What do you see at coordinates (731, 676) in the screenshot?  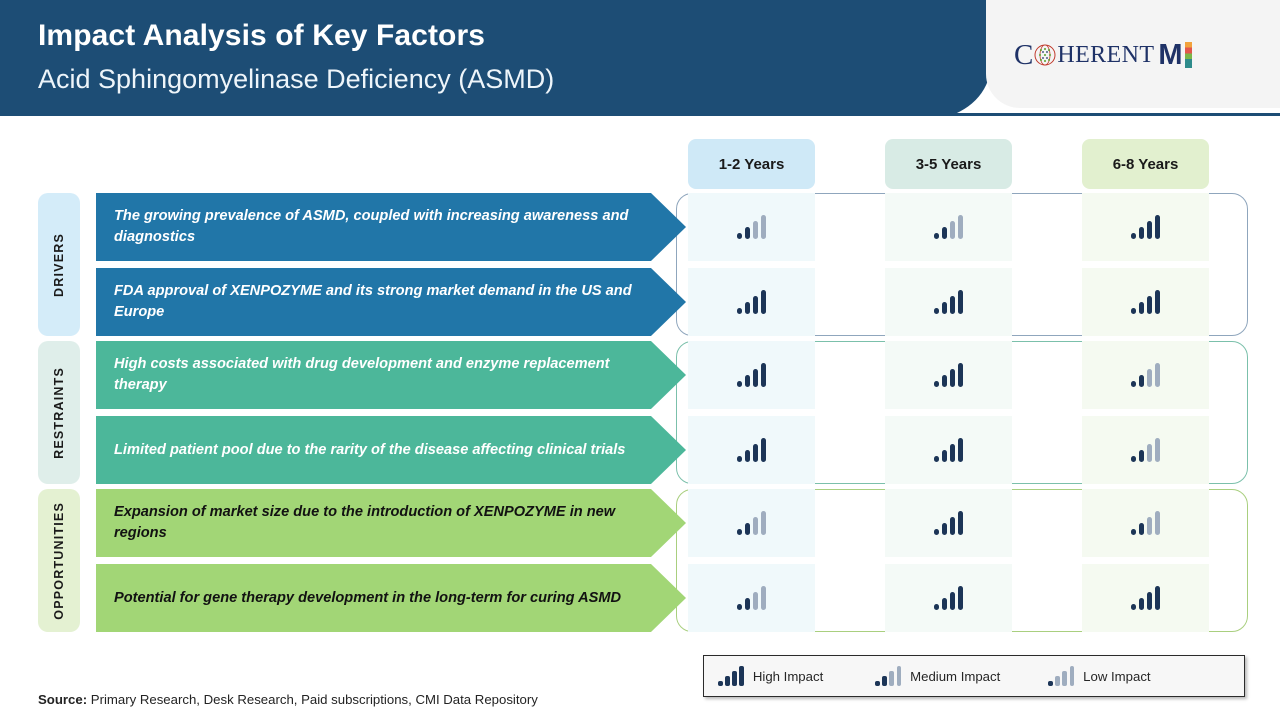 I see `impact-bars-high-icon` at bounding box center [731, 676].